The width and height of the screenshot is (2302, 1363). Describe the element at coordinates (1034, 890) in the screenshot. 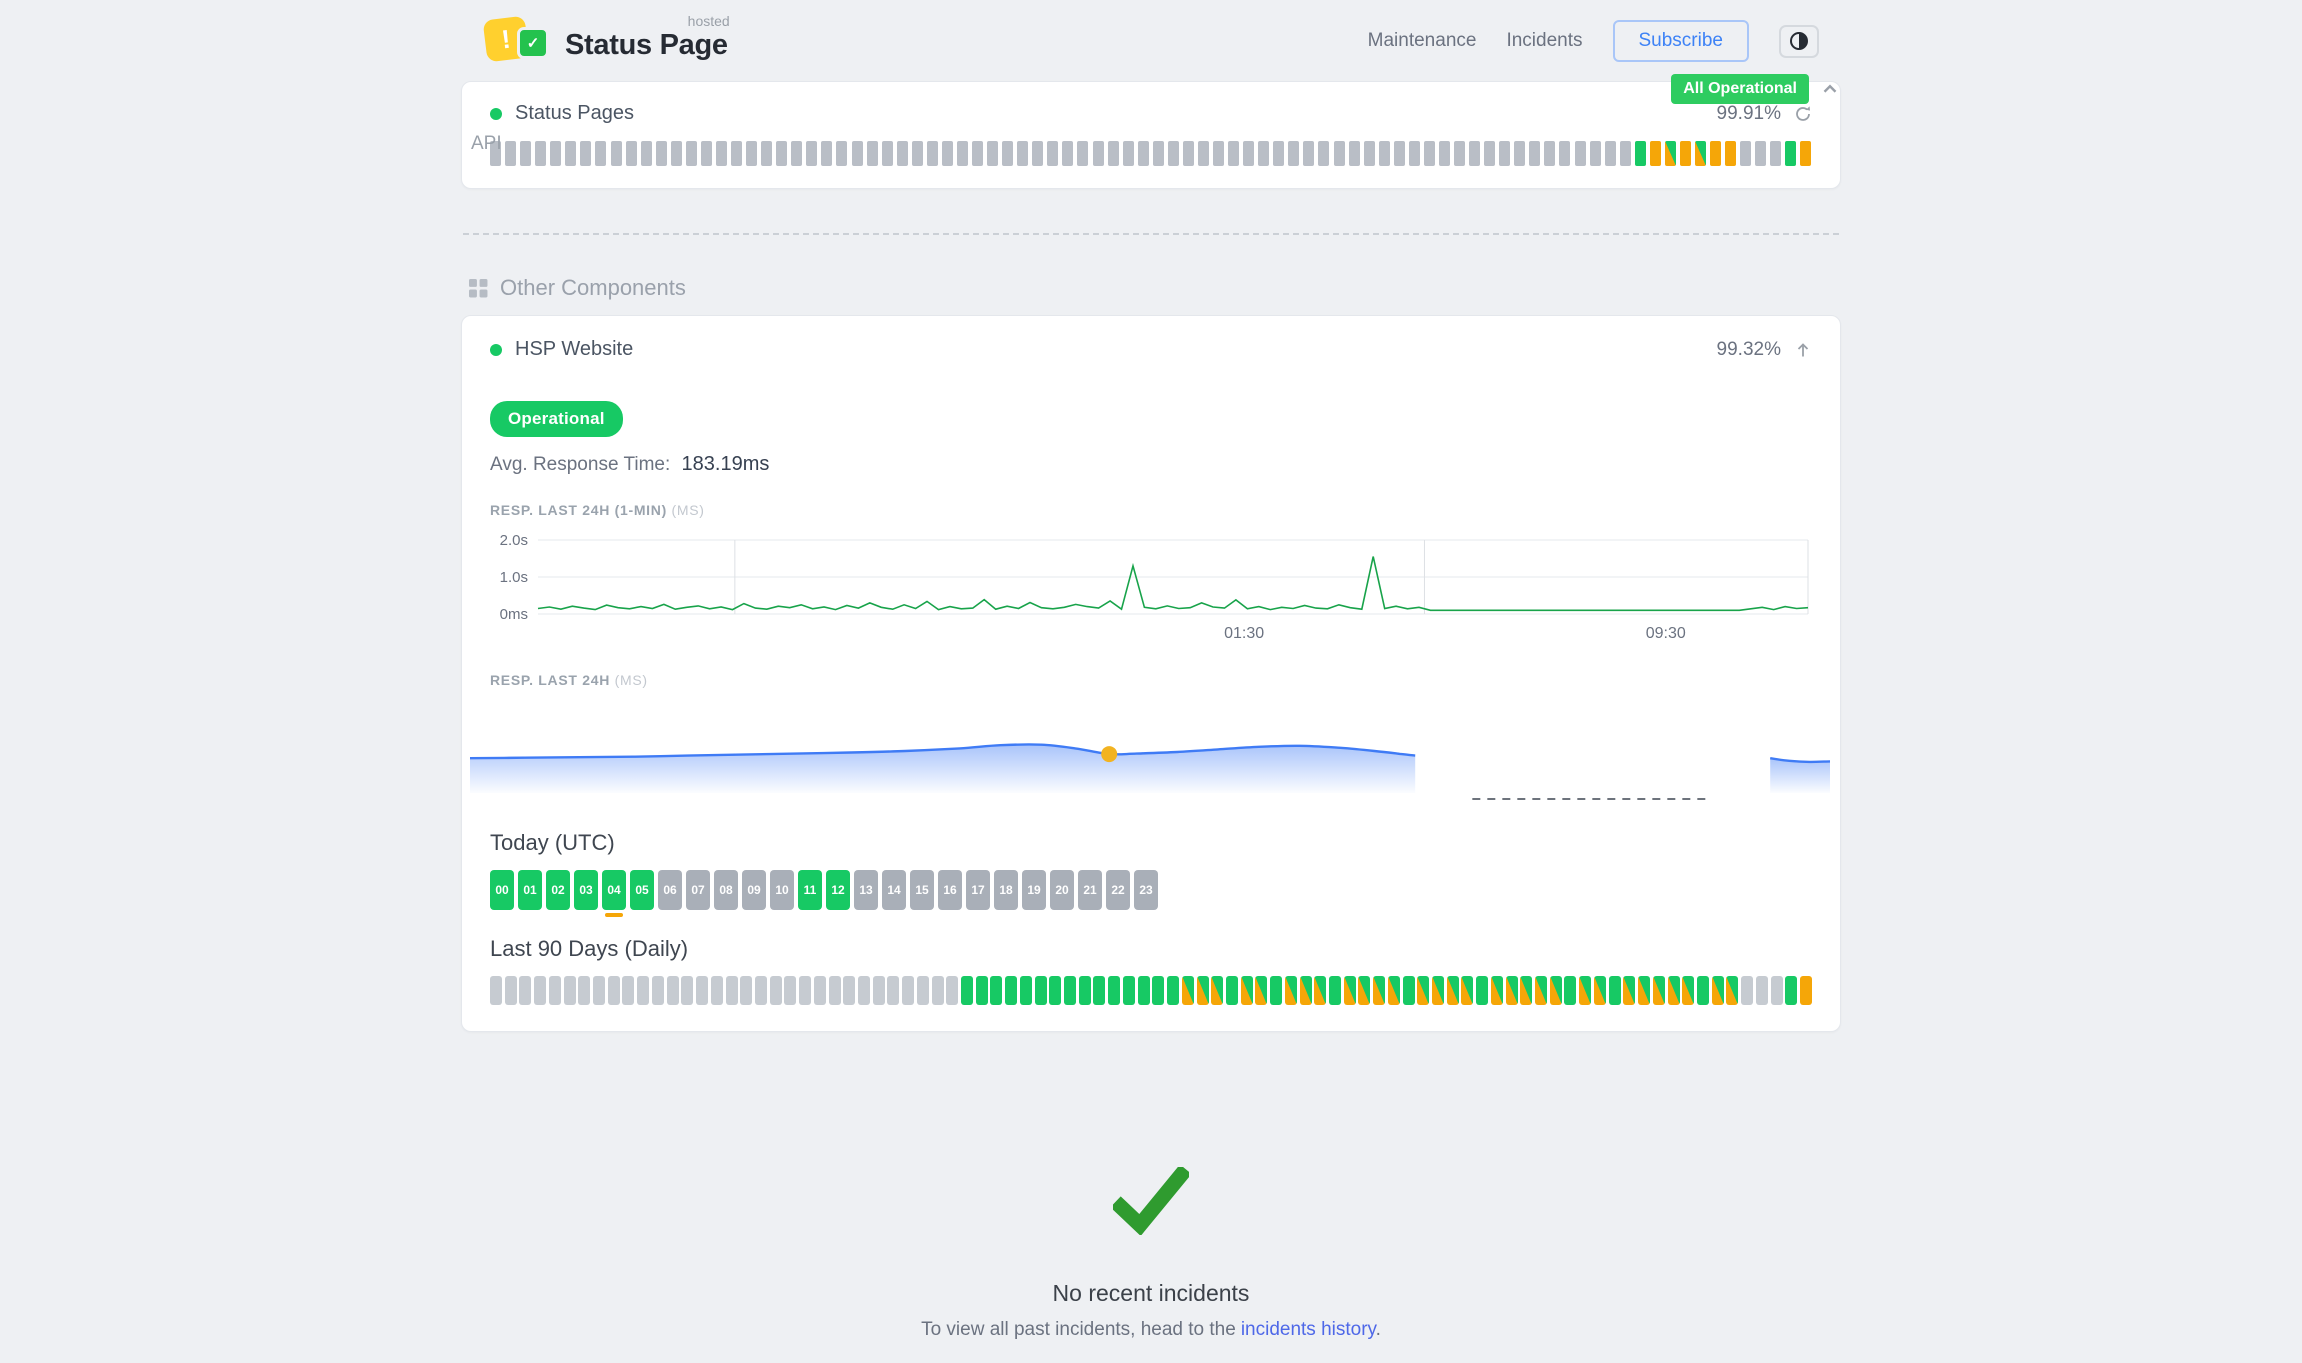

I see `hour-cell: 19` at that location.